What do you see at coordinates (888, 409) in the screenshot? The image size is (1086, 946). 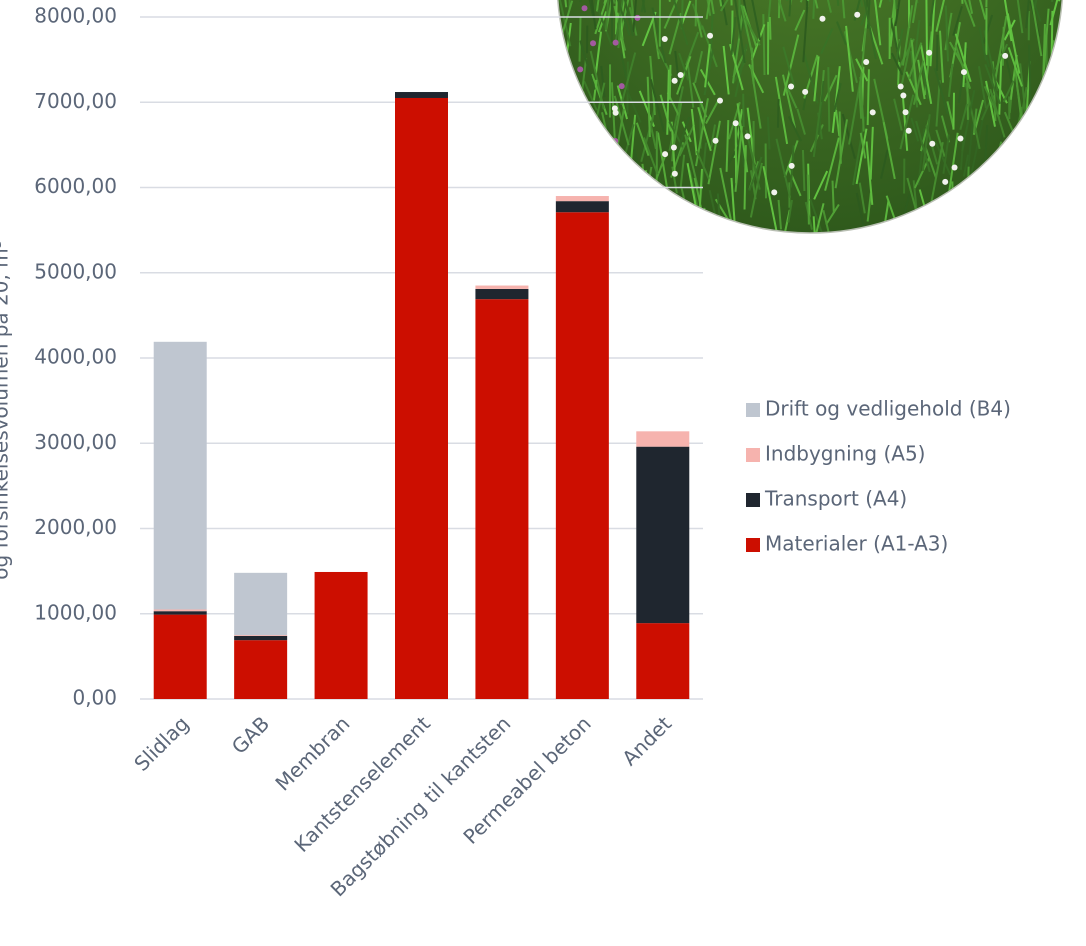 I see `legend-label: Drift og vedligehold (B4)` at bounding box center [888, 409].